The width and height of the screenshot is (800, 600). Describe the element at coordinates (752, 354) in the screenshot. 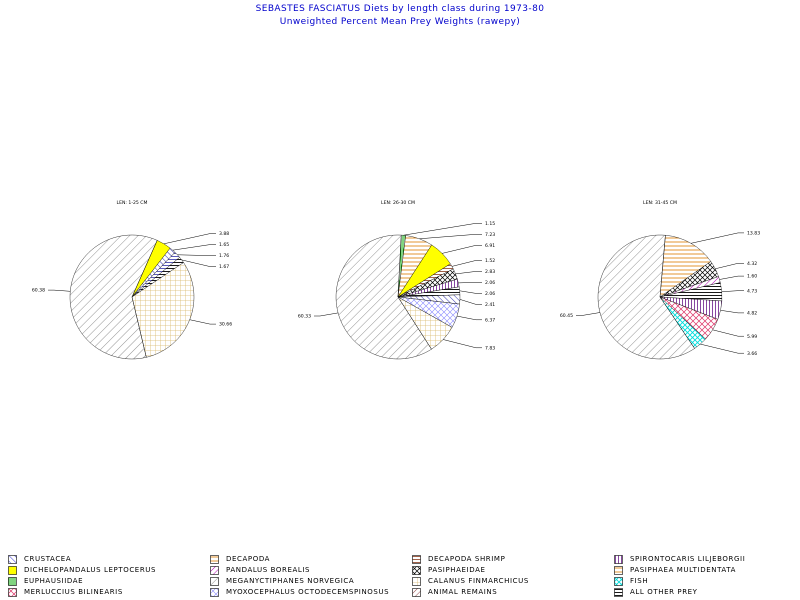

I see `slice-label: 3.66` at that location.